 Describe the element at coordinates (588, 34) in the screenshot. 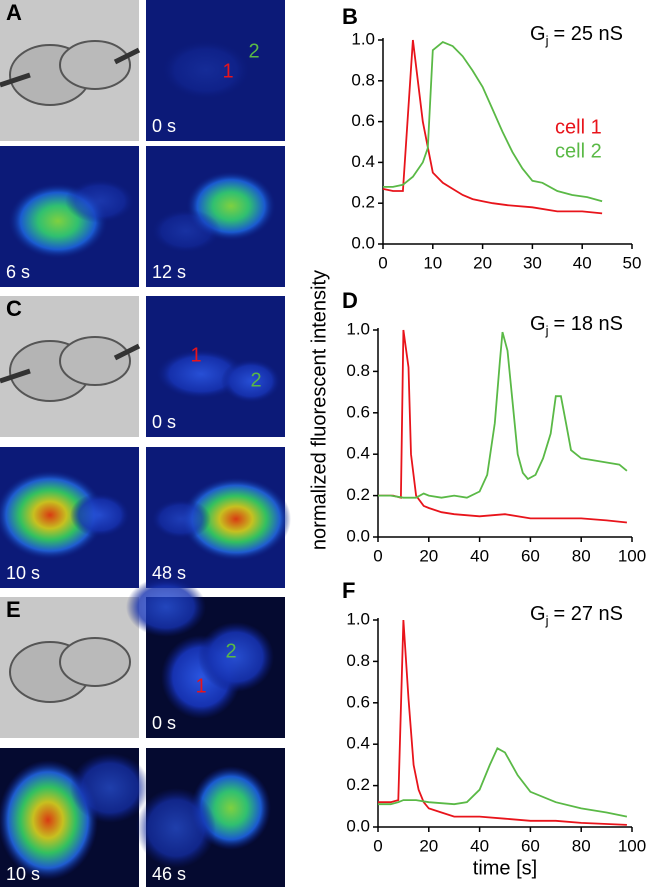

I see `annotation-part: = 25 nS` at that location.